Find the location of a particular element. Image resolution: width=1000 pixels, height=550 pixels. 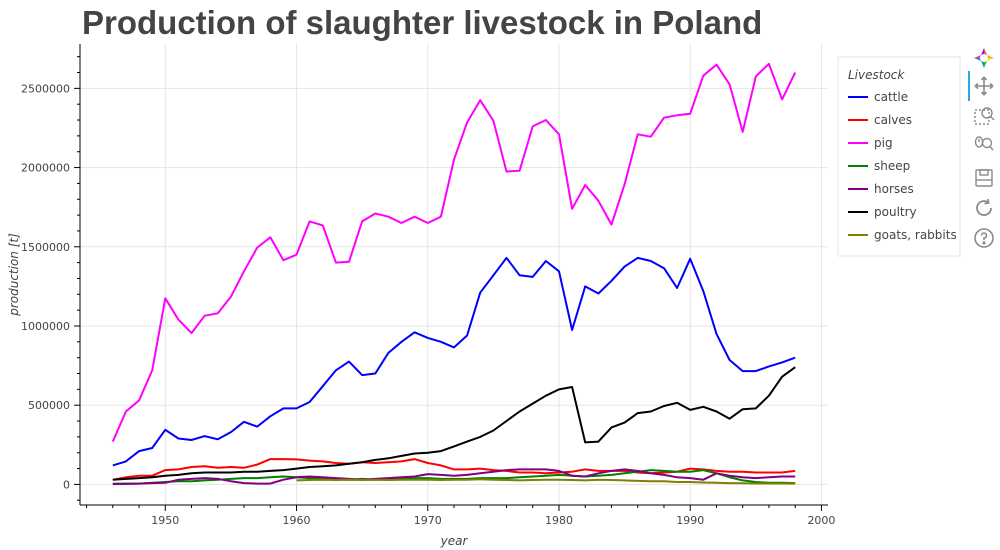

y-tick-label: 500000 is located at coordinates (49, 405).